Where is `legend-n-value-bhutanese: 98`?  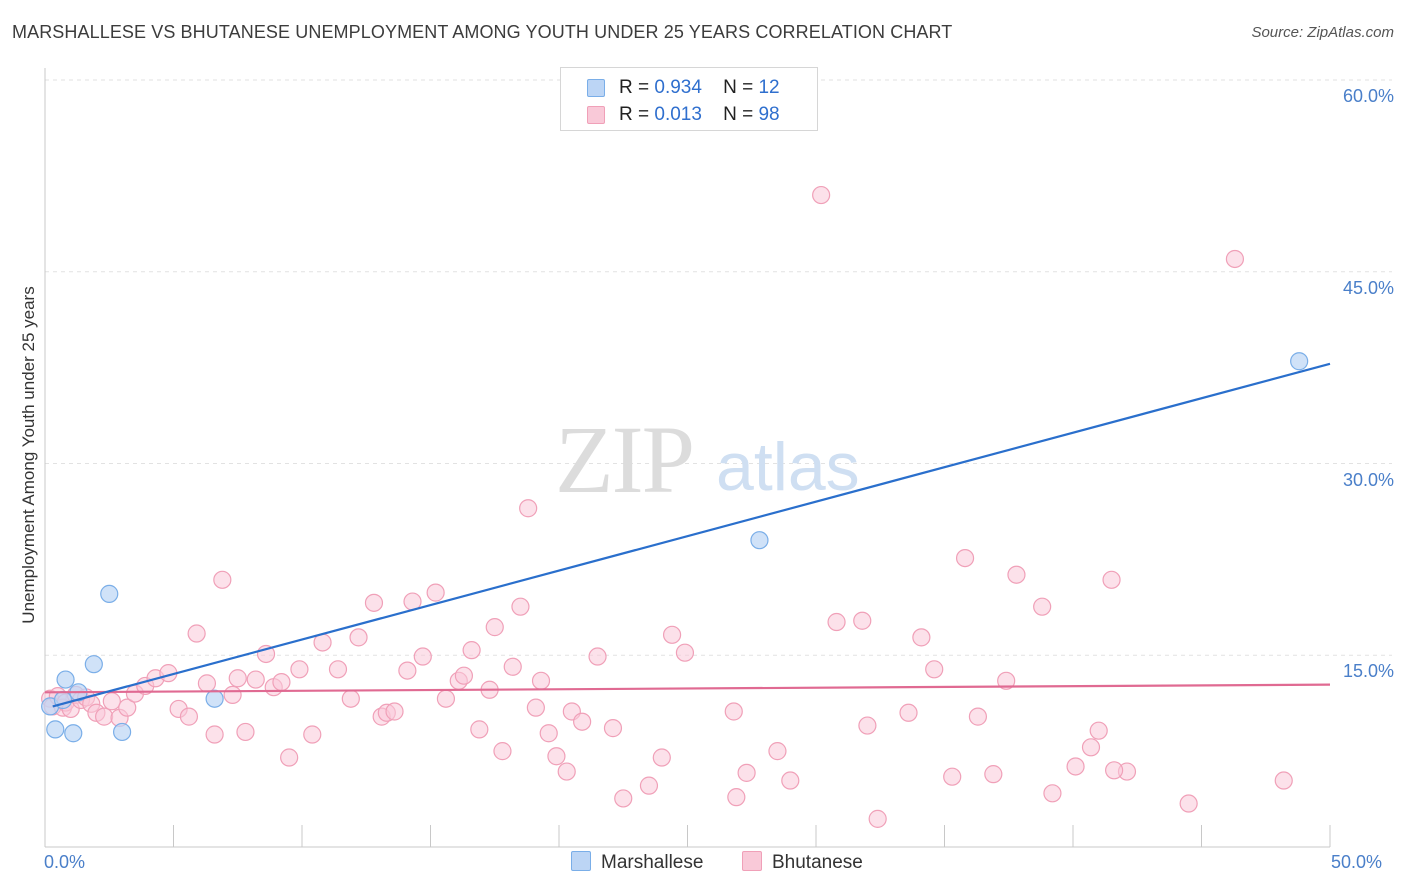
legend-n-value-bhutanese: 98 is located at coordinates (769, 114).